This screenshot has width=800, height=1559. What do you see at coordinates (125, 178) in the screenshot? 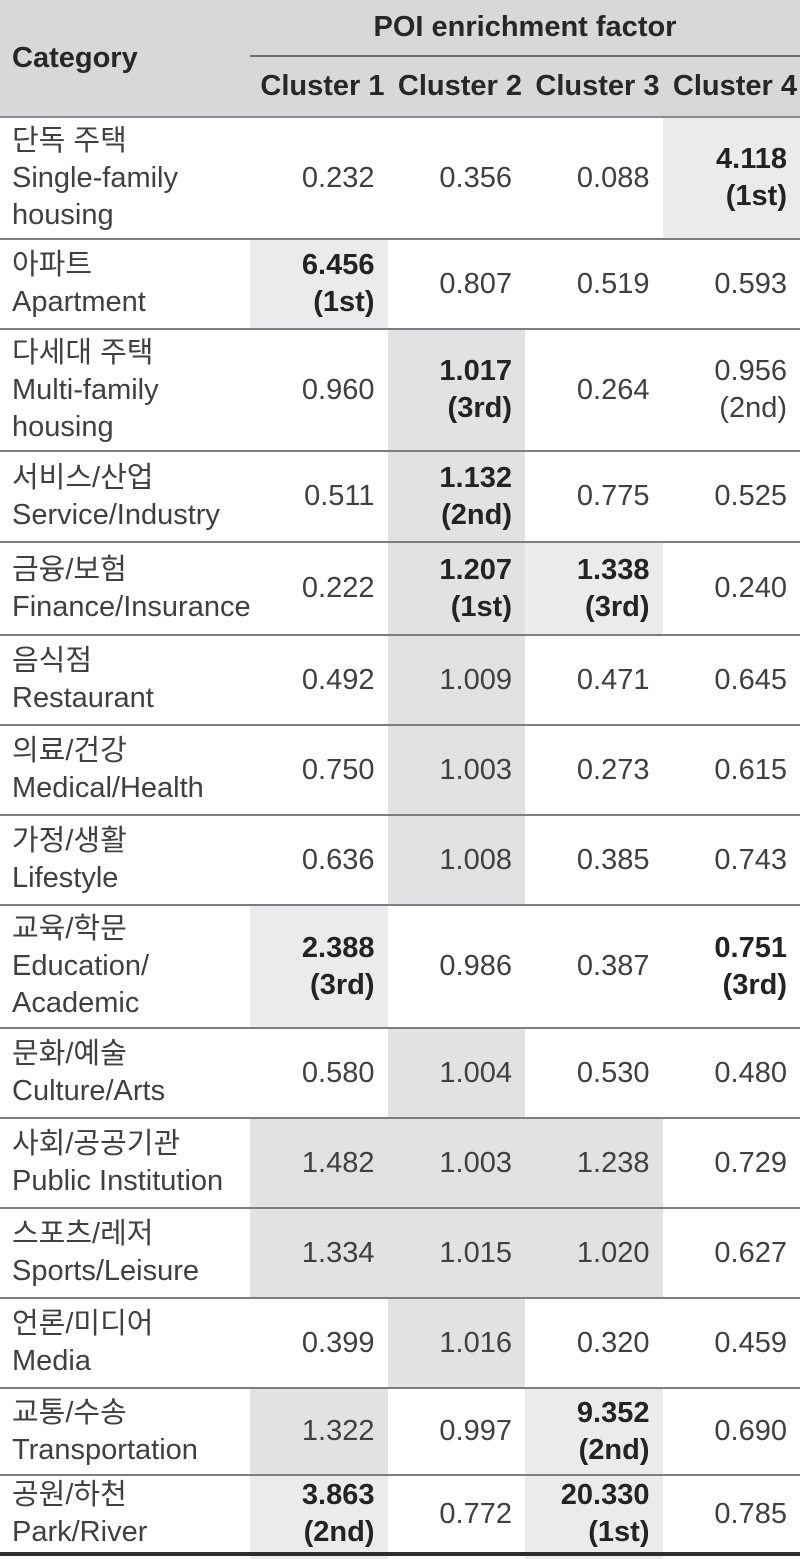
I see `category-cell: 단독 주택 Single-family housing` at bounding box center [125, 178].